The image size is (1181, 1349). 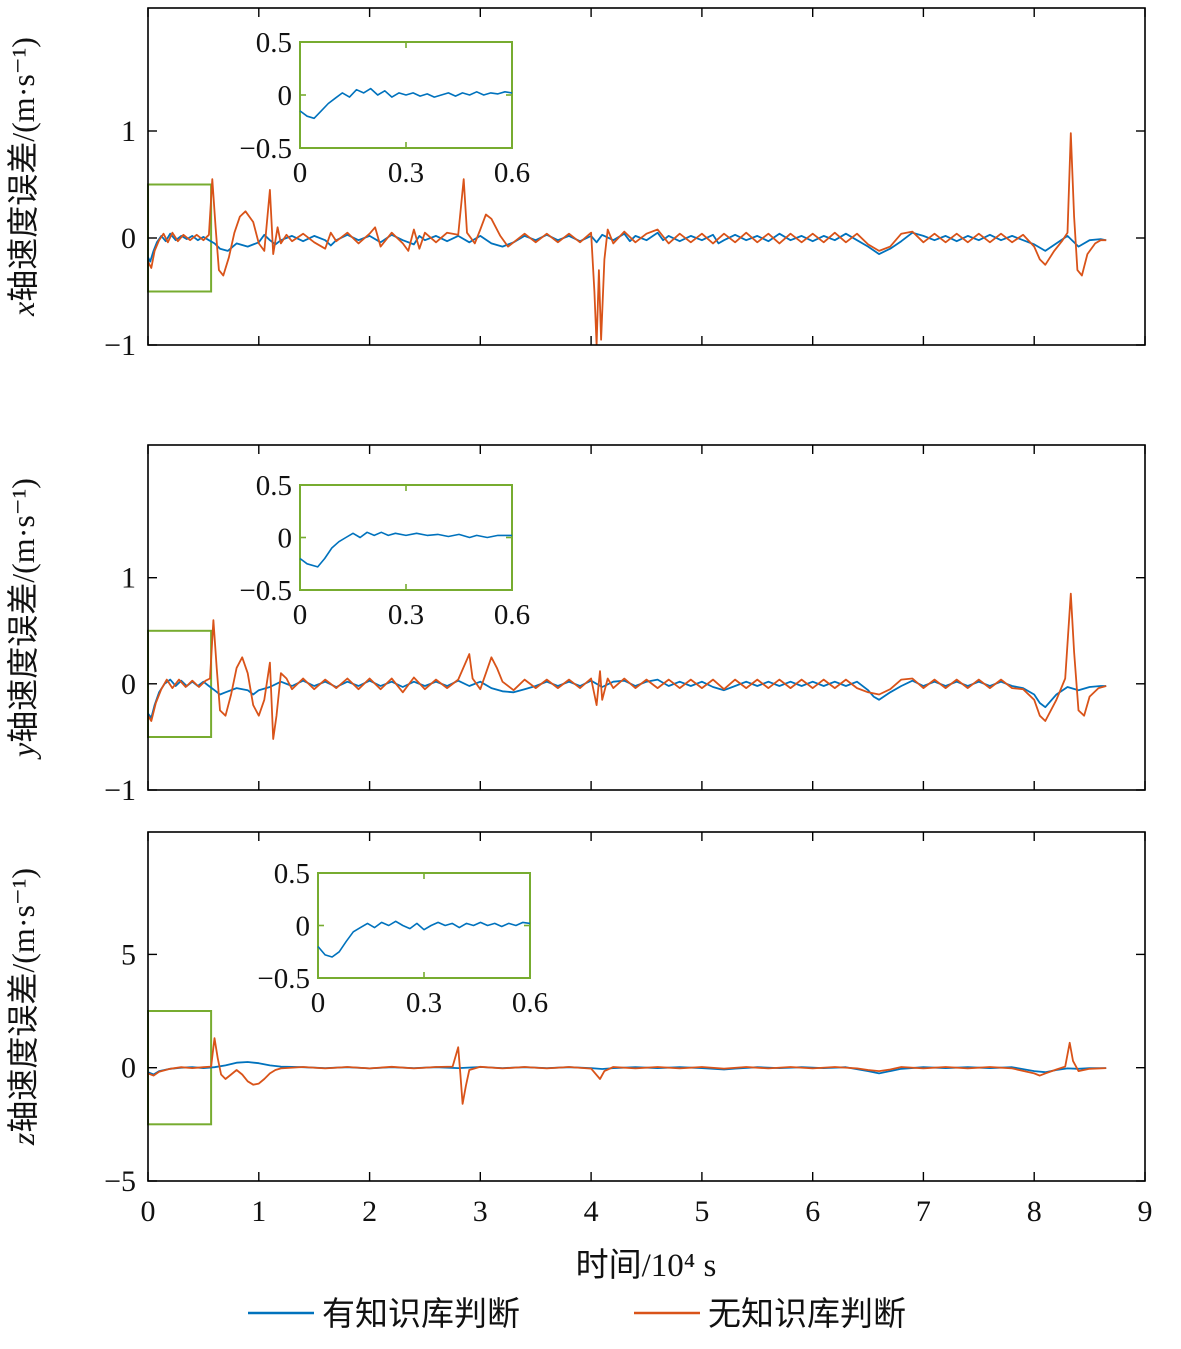 What do you see at coordinates (591, 1211) in the screenshot?
I see `x-tick-label: 4` at bounding box center [591, 1211].